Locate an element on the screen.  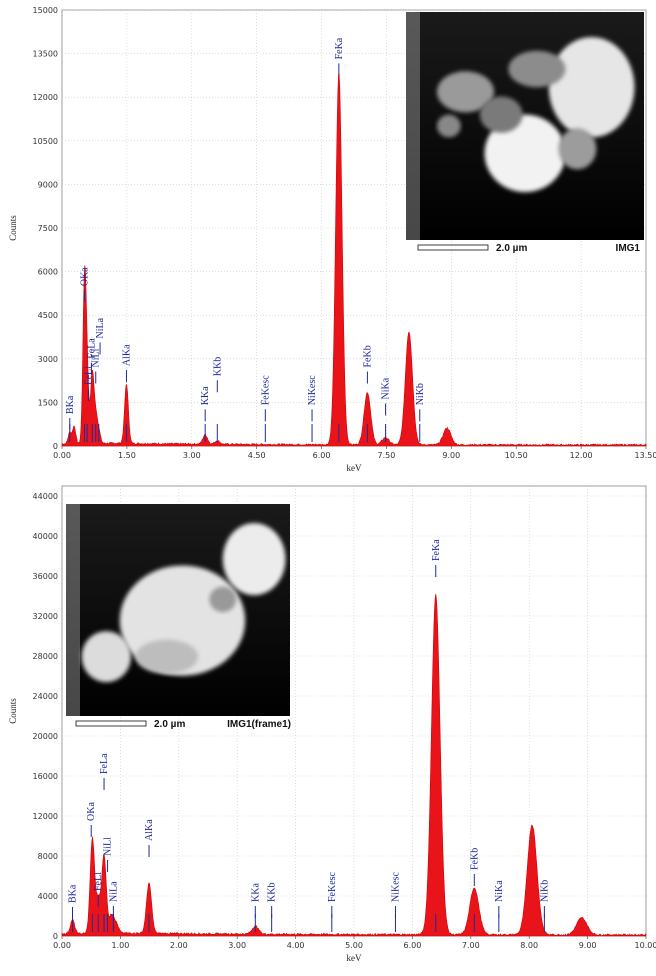
x-tick-label: 1.50 is located at coordinates (127, 455).